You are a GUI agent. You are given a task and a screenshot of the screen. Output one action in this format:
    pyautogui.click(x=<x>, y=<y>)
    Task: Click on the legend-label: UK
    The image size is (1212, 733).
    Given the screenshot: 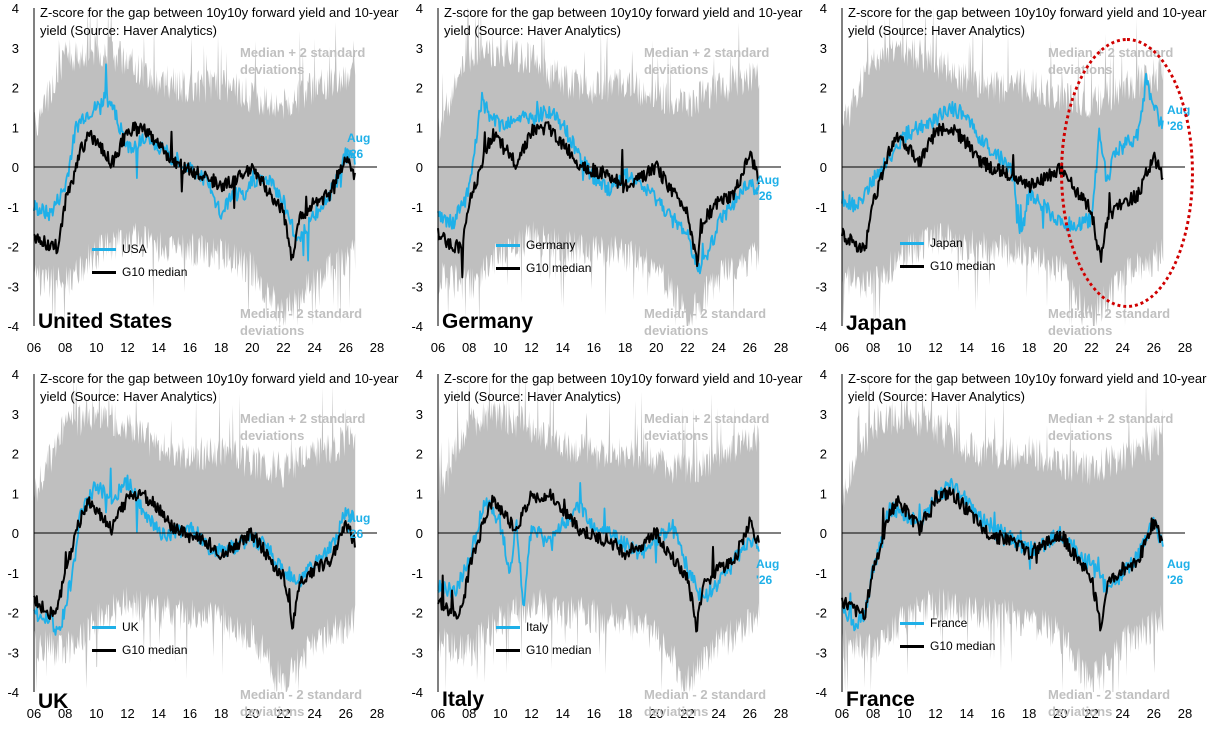 What is the action you would take?
    pyautogui.click(x=130, y=627)
    